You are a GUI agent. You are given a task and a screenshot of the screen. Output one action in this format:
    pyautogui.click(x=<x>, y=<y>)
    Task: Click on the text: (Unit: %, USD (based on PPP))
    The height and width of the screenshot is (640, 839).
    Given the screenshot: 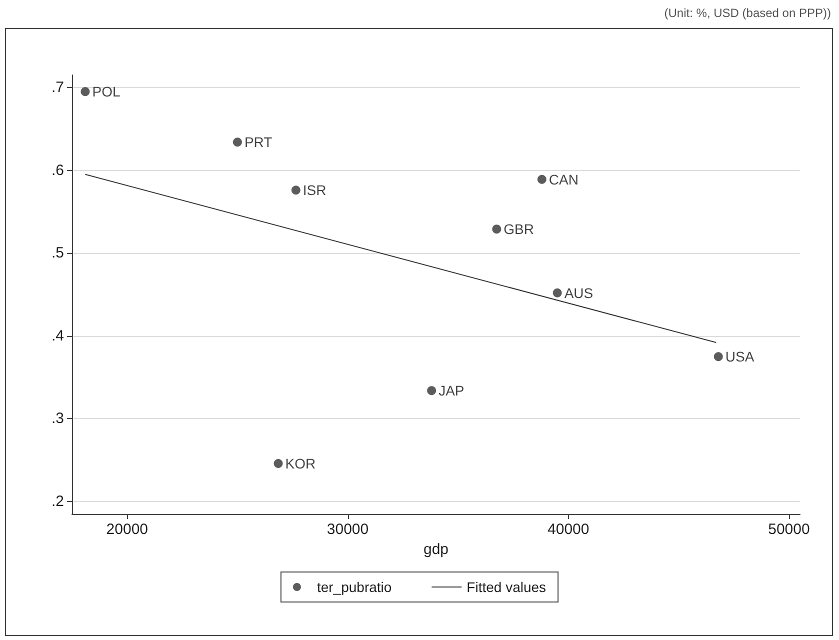 What is the action you would take?
    pyautogui.click(x=747, y=13)
    